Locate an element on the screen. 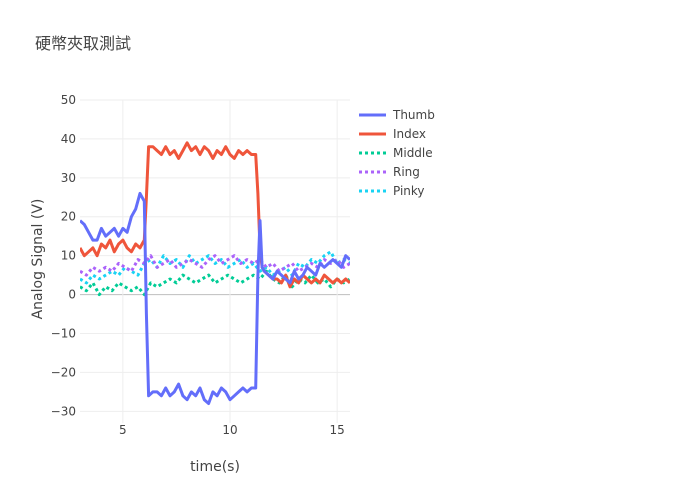 The image size is (700, 500). legend-label: Pinky is located at coordinates (409, 191).